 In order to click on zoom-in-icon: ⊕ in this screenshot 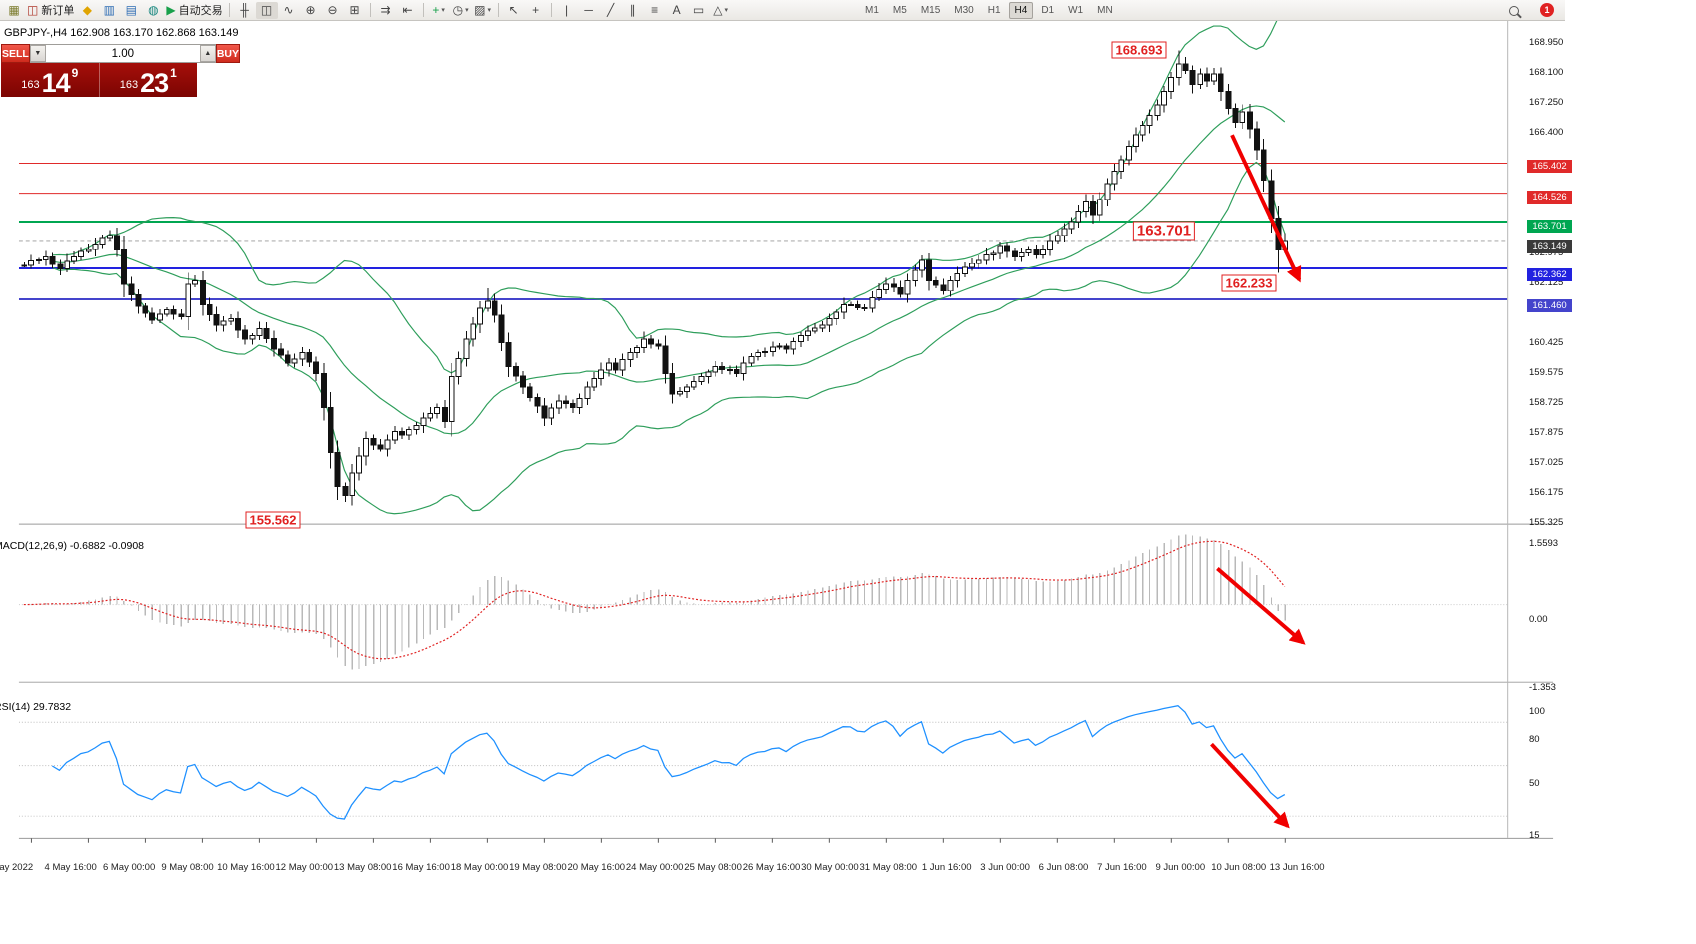, I will do `click(310, 10)`.